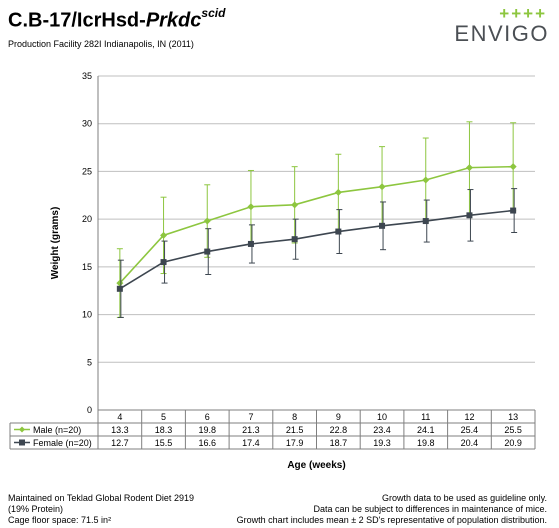 This screenshot has height=528, width=559. Describe the element at coordinates (89, 410) in the screenshot. I see `y-tick-label: 0` at that location.